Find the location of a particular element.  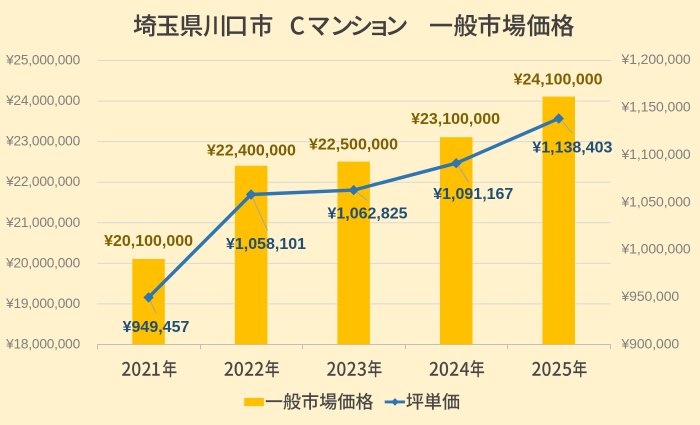

svg-text: ¥23,100,000 is located at coordinates (455, 119).